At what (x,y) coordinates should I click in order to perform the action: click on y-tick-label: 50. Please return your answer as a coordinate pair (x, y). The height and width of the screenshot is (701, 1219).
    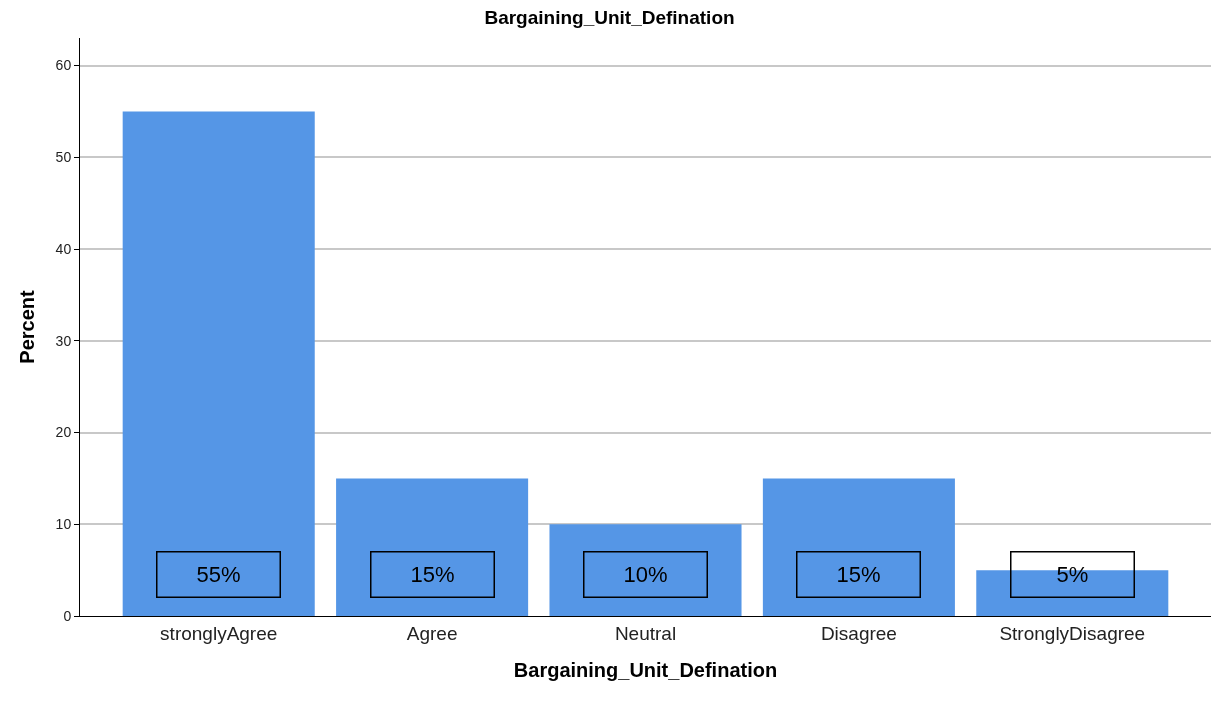
    Looking at the image, I should click on (63, 157).